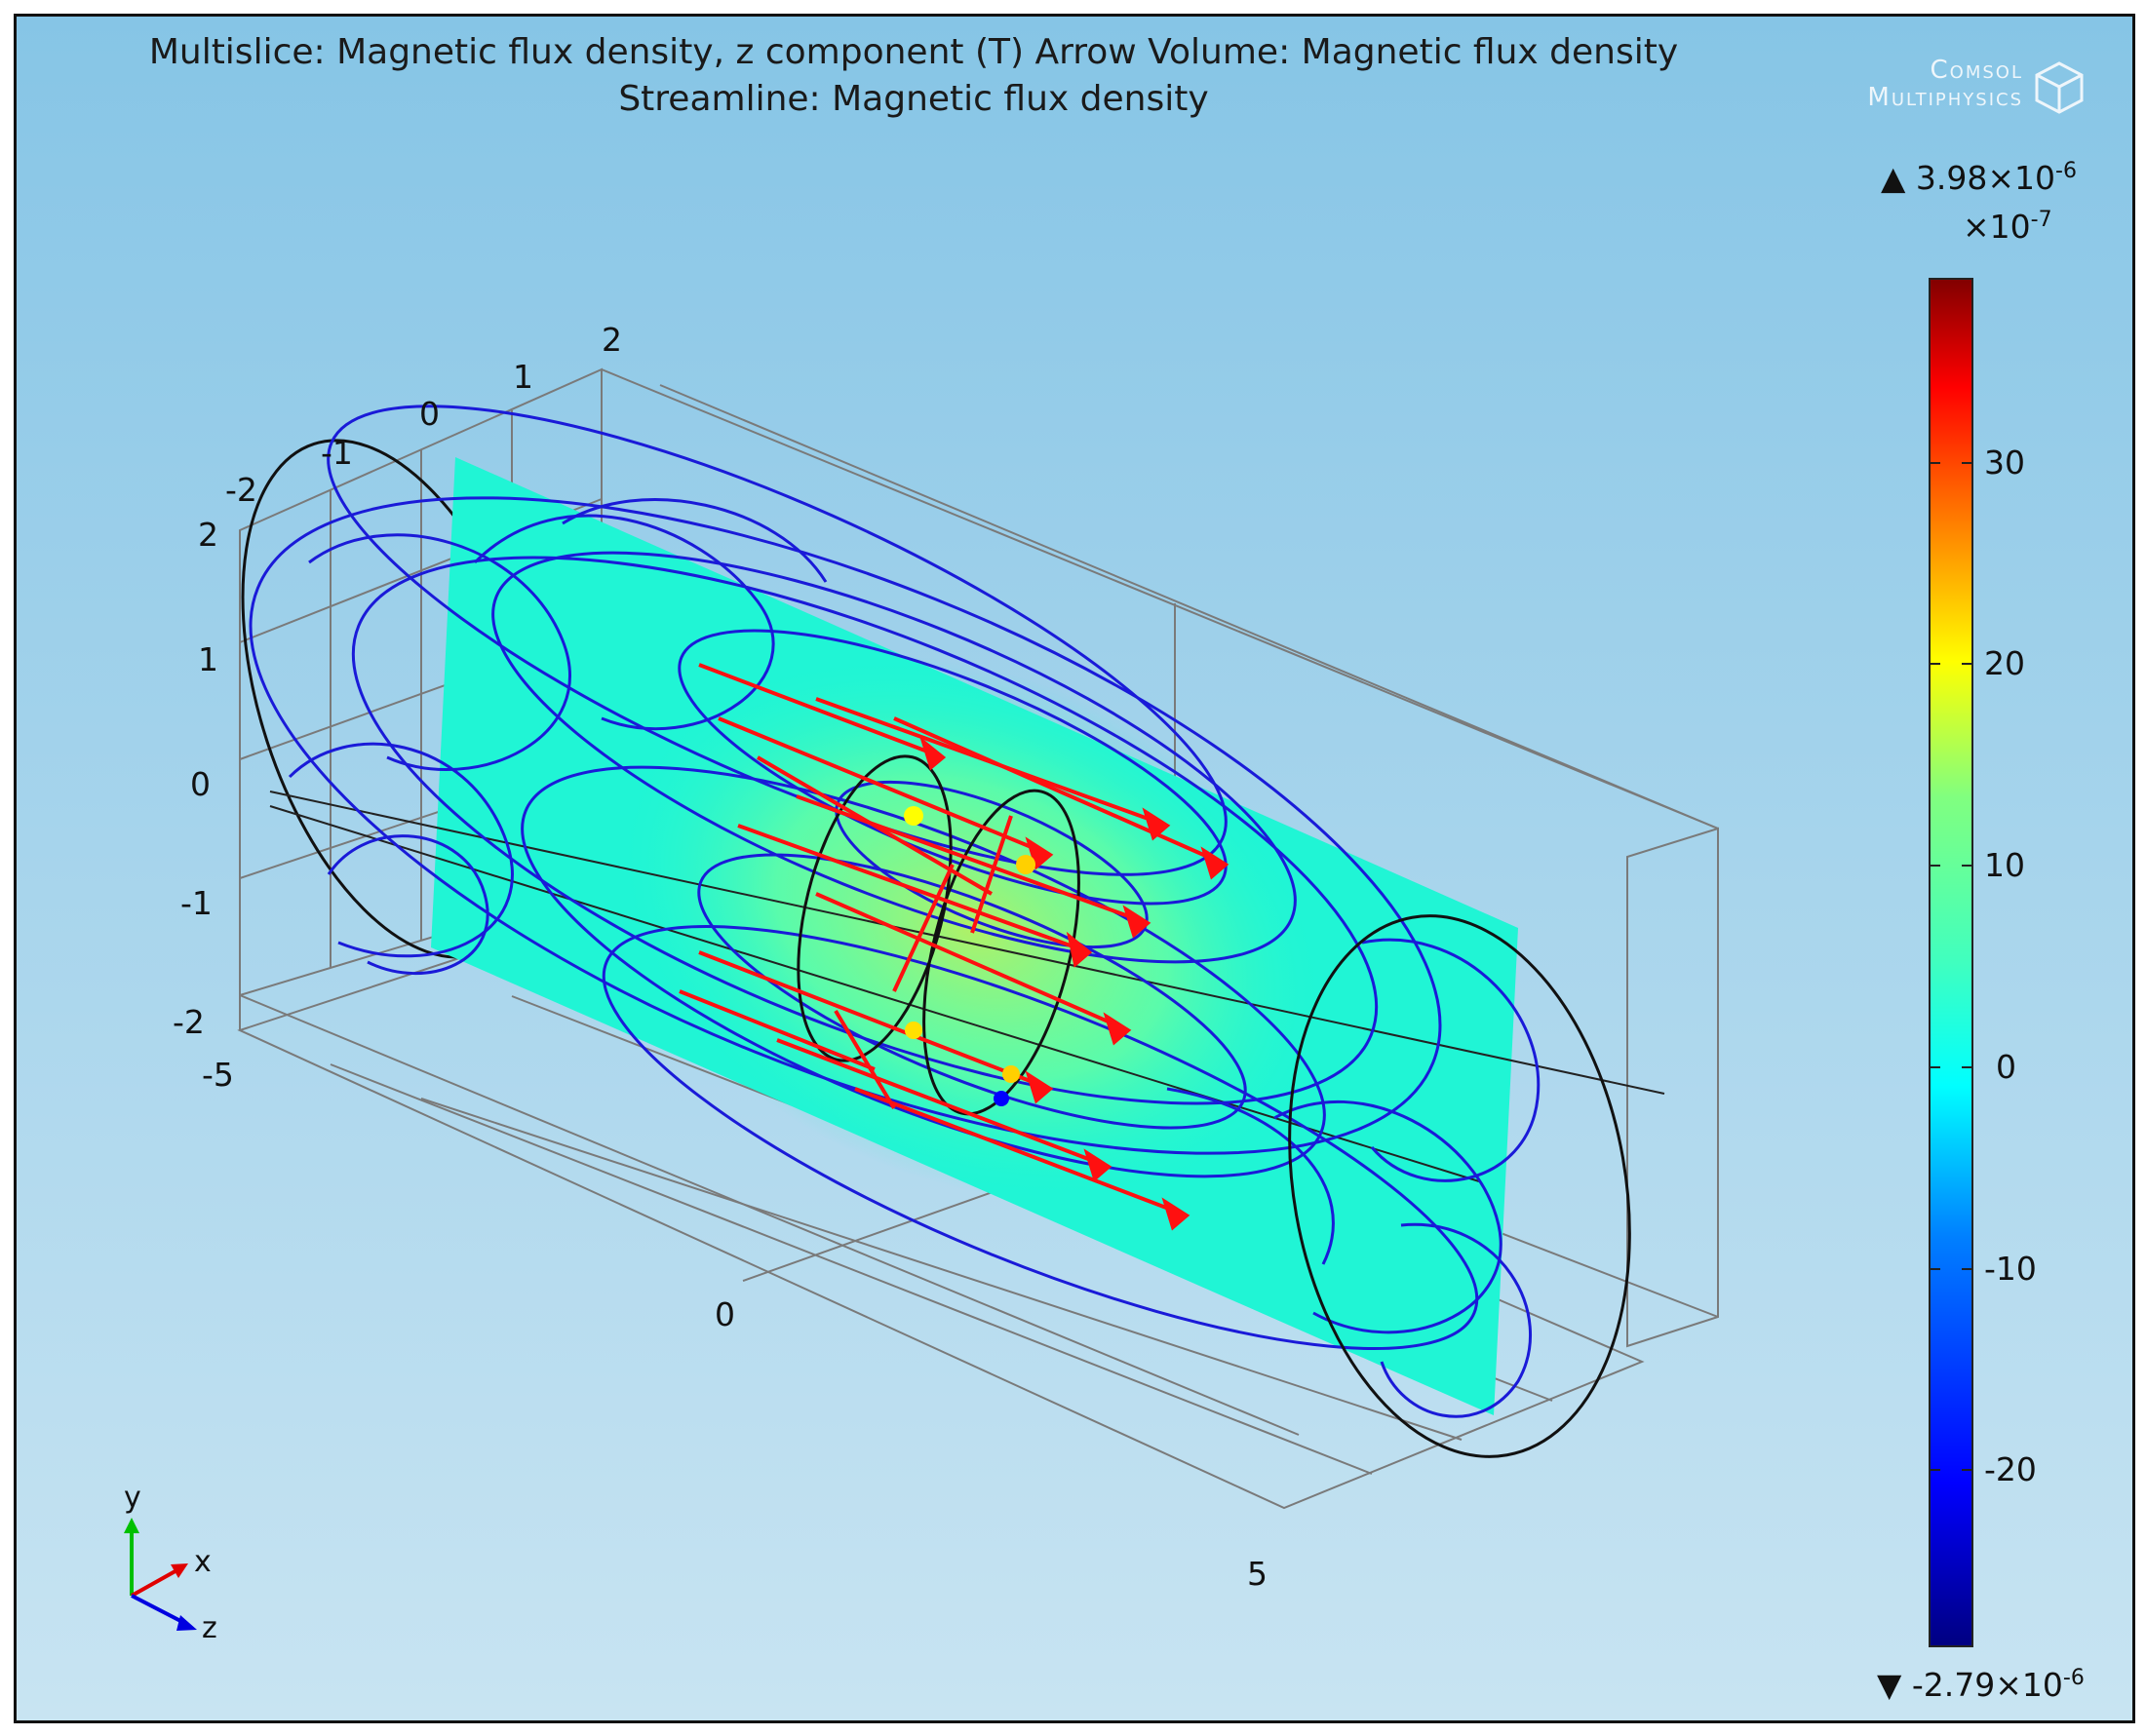 This screenshot has width=2146, height=1736. I want to click on comsol-logo: Comsol Multiphysics, so click(1937, 88).